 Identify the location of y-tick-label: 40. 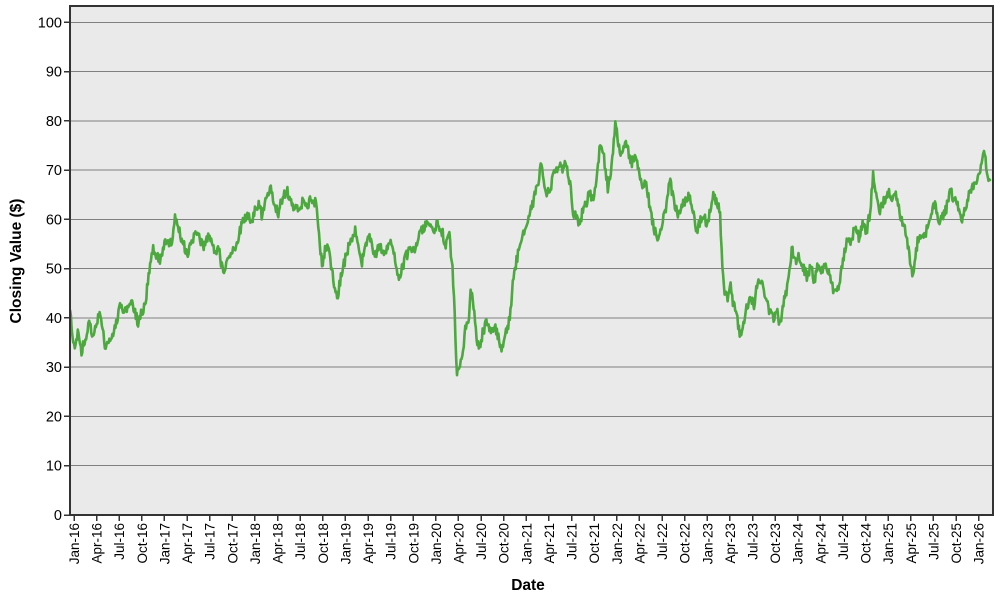
(54, 319).